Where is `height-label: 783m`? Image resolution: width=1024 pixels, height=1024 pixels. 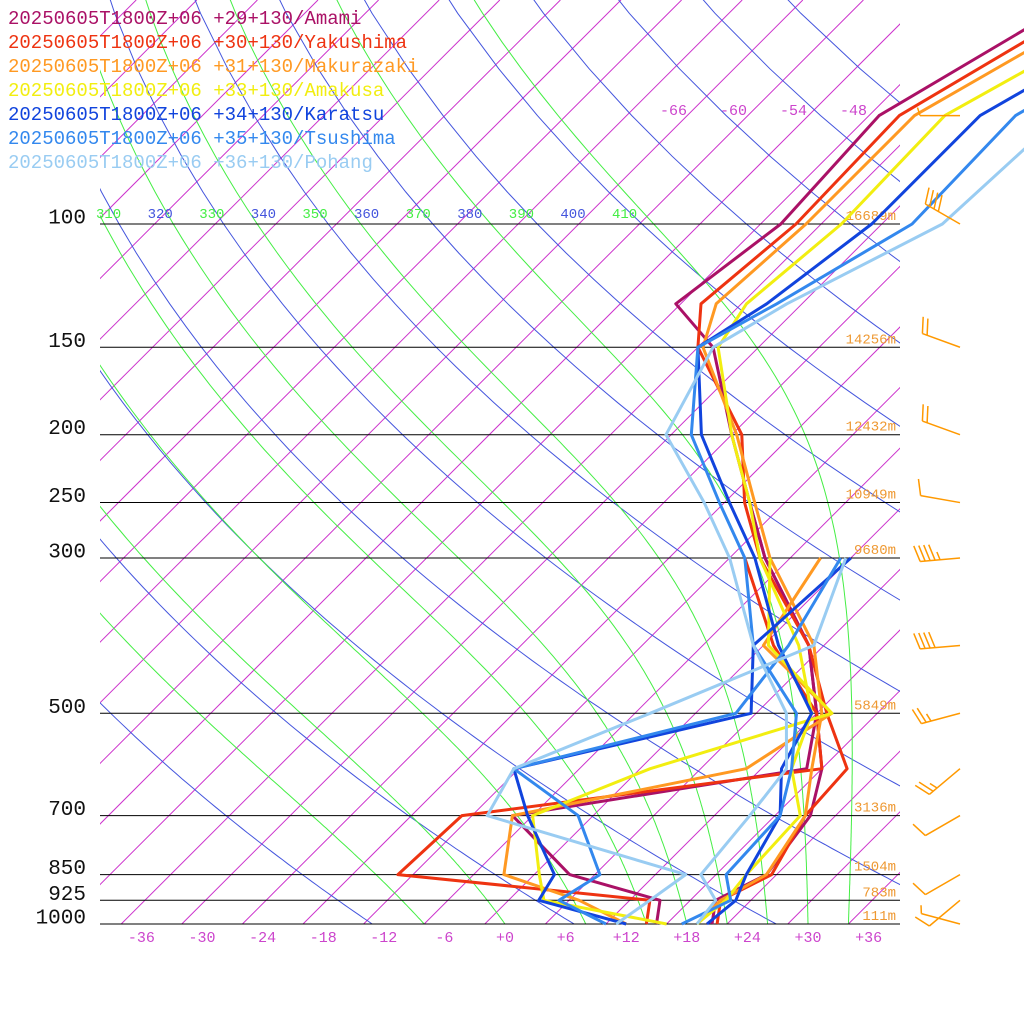
height-label: 783m is located at coordinates (879, 893).